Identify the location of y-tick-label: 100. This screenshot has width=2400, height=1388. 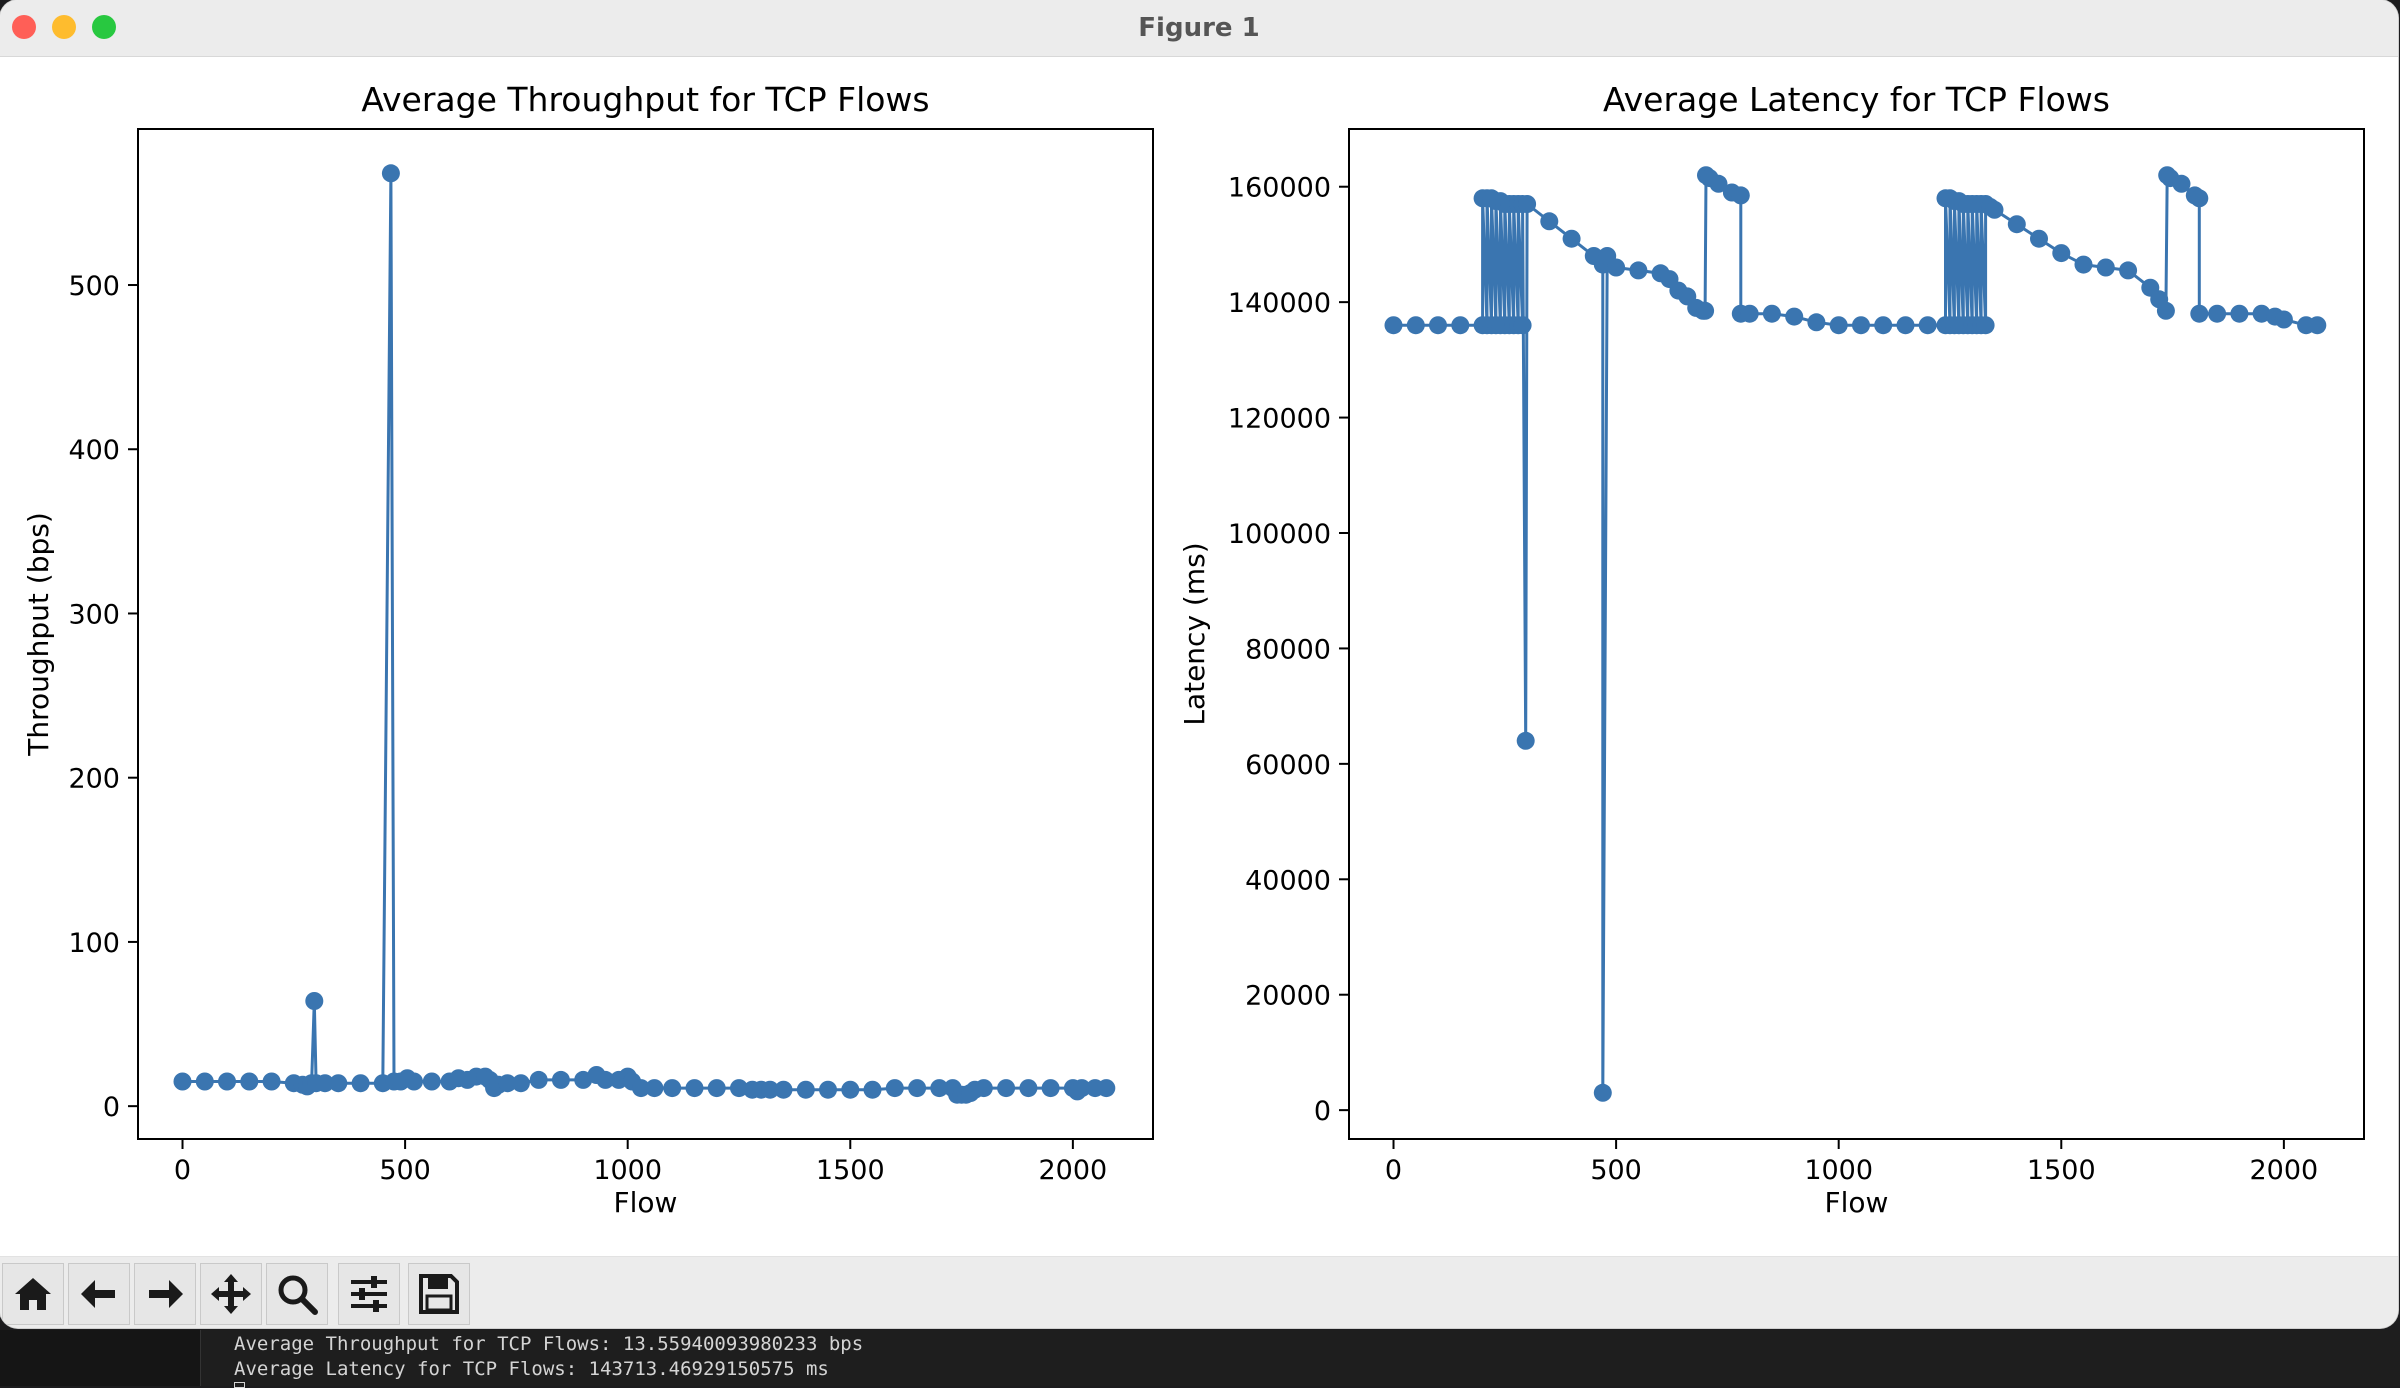
(94, 943).